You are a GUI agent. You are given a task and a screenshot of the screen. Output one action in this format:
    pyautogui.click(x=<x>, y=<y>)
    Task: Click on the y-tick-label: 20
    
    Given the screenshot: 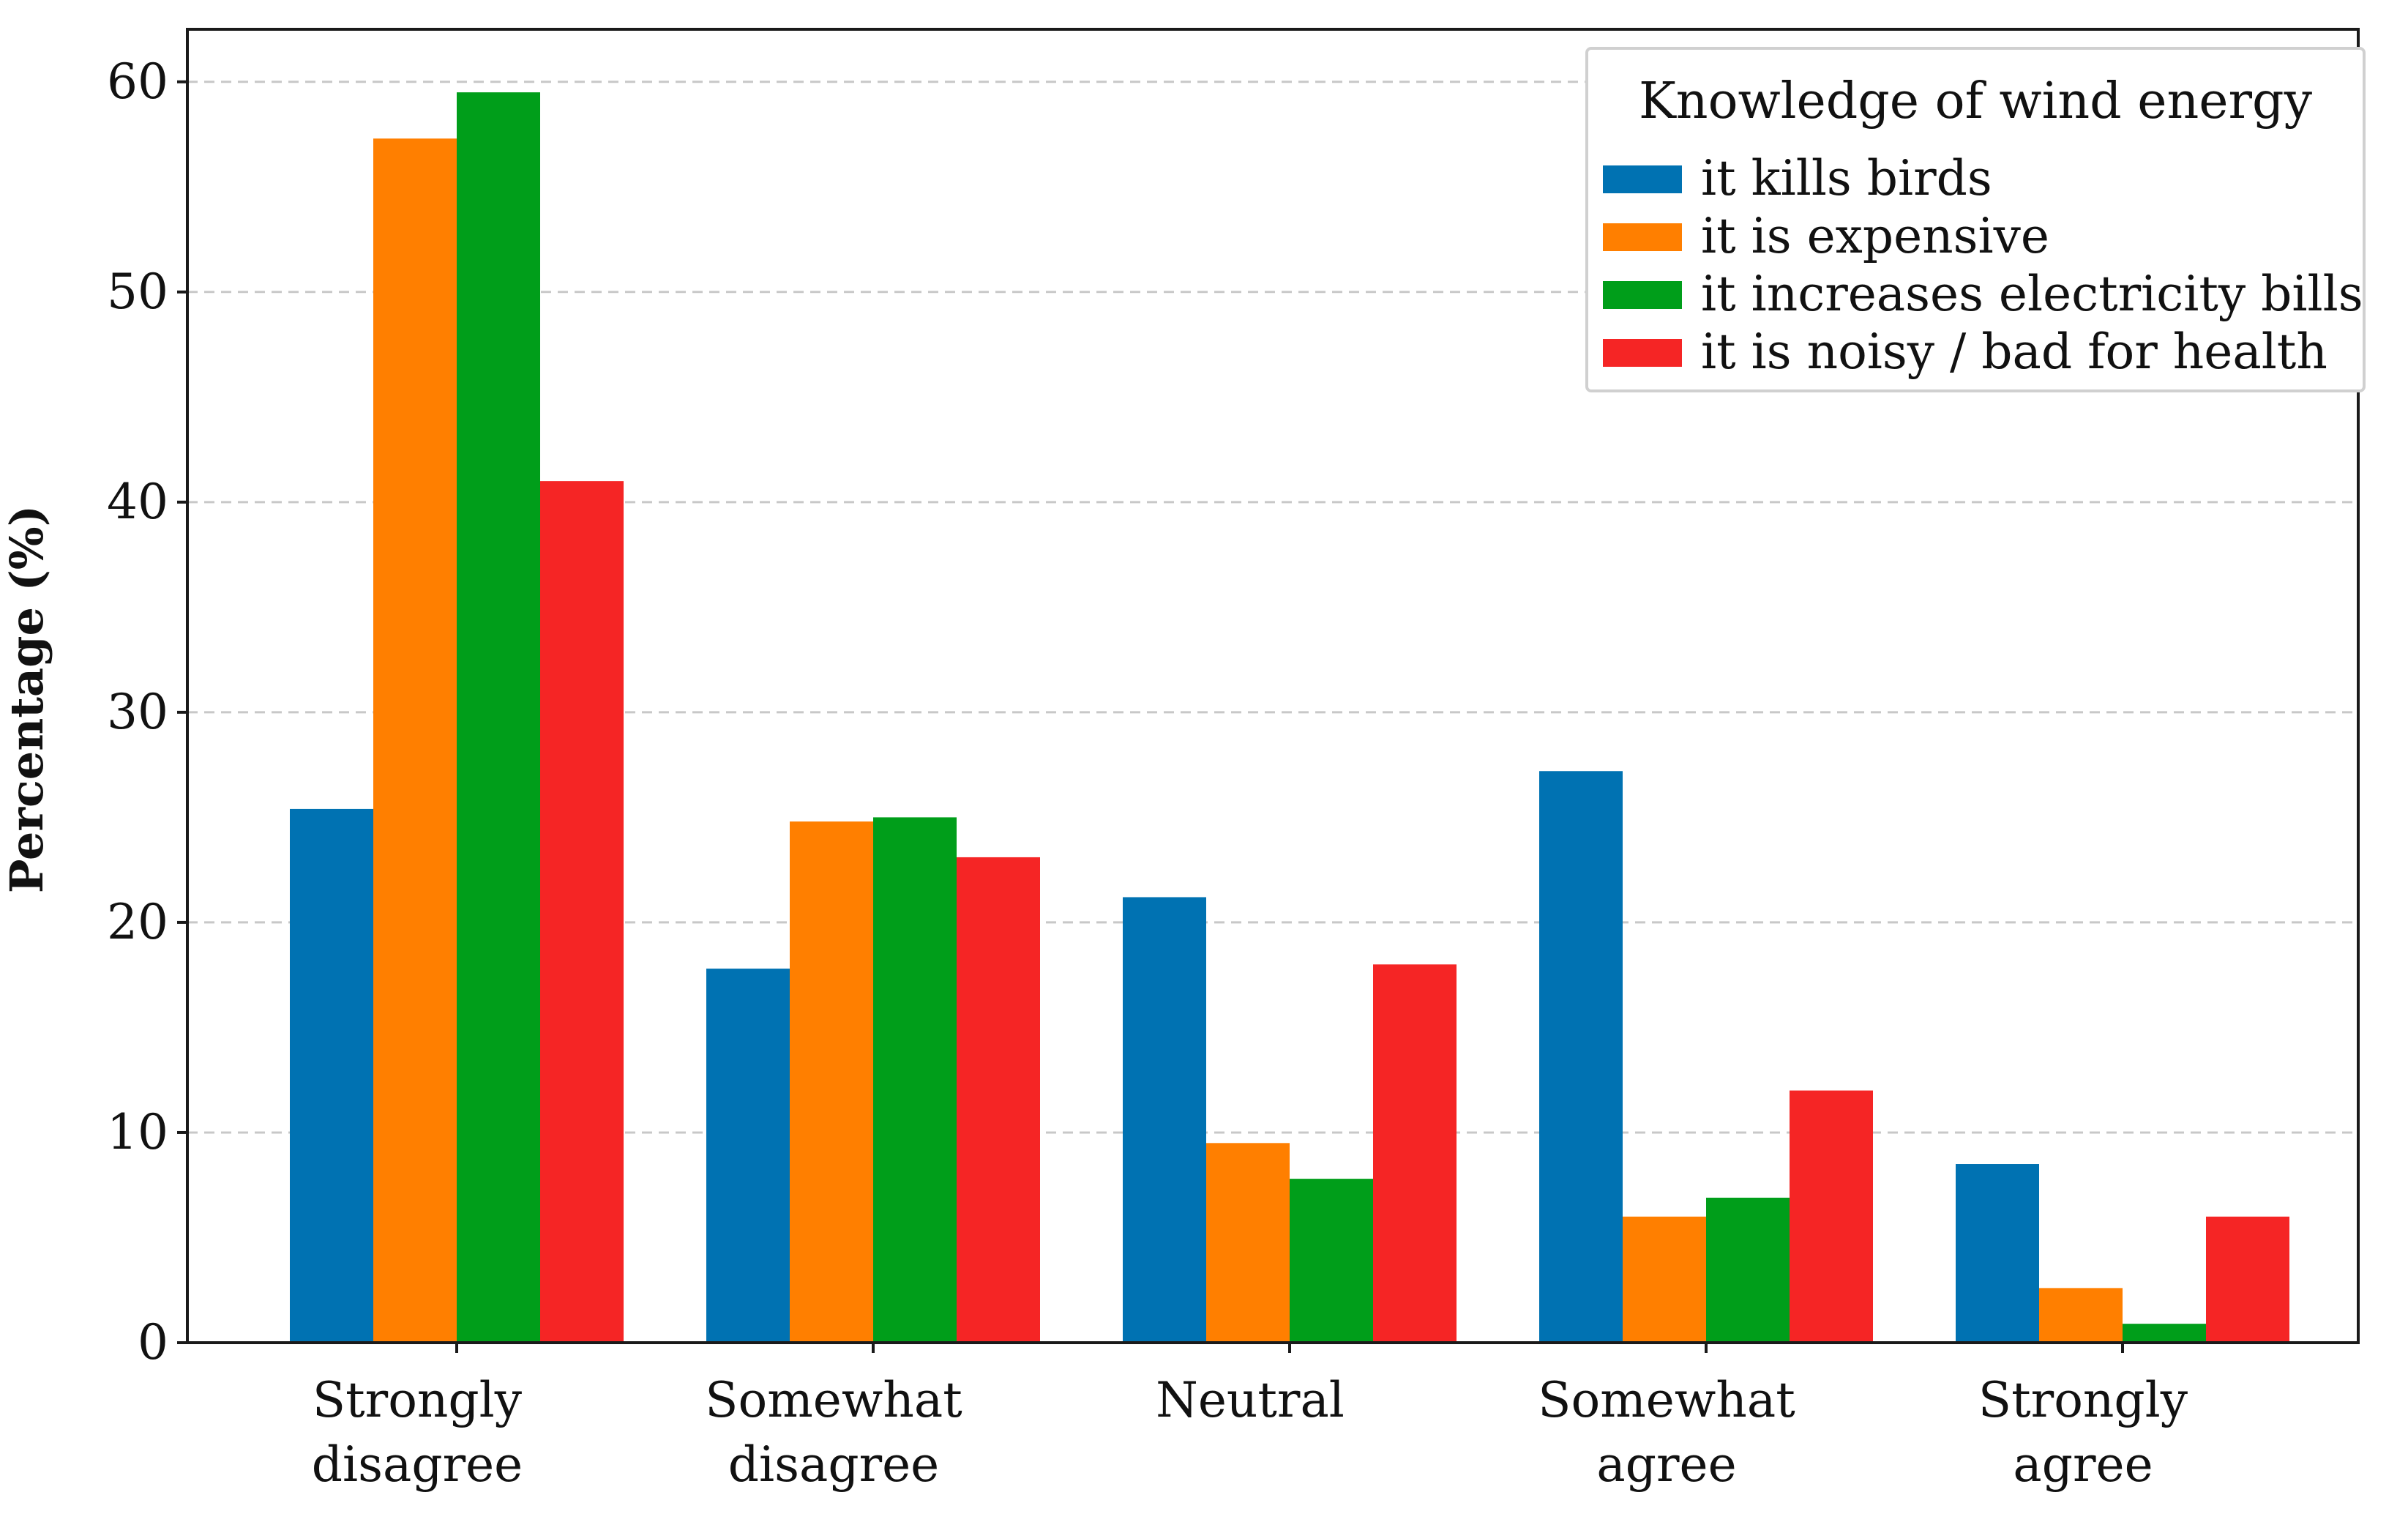 What is the action you would take?
    pyautogui.click(x=137, y=922)
    